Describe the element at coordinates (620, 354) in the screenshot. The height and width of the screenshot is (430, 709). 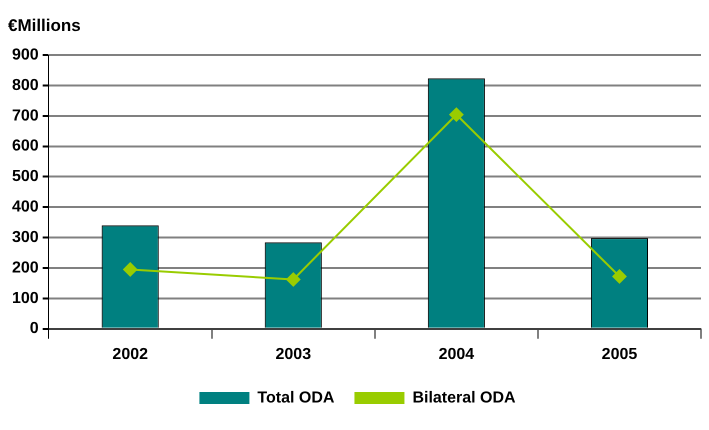
I see `x-tick-label: 2005` at that location.